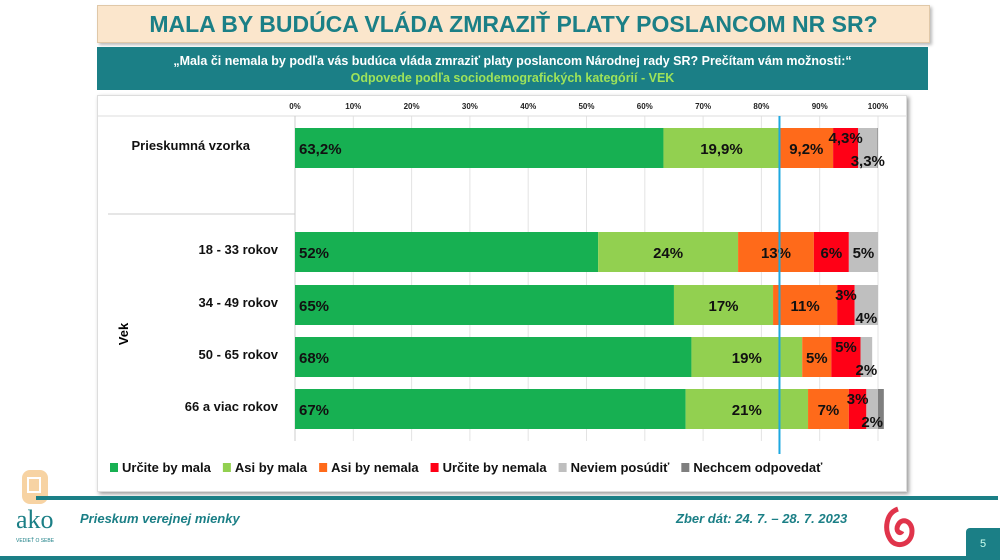 The width and height of the screenshot is (1000, 560). Describe the element at coordinates (983, 544) in the screenshot. I see `page-number: 5` at that location.